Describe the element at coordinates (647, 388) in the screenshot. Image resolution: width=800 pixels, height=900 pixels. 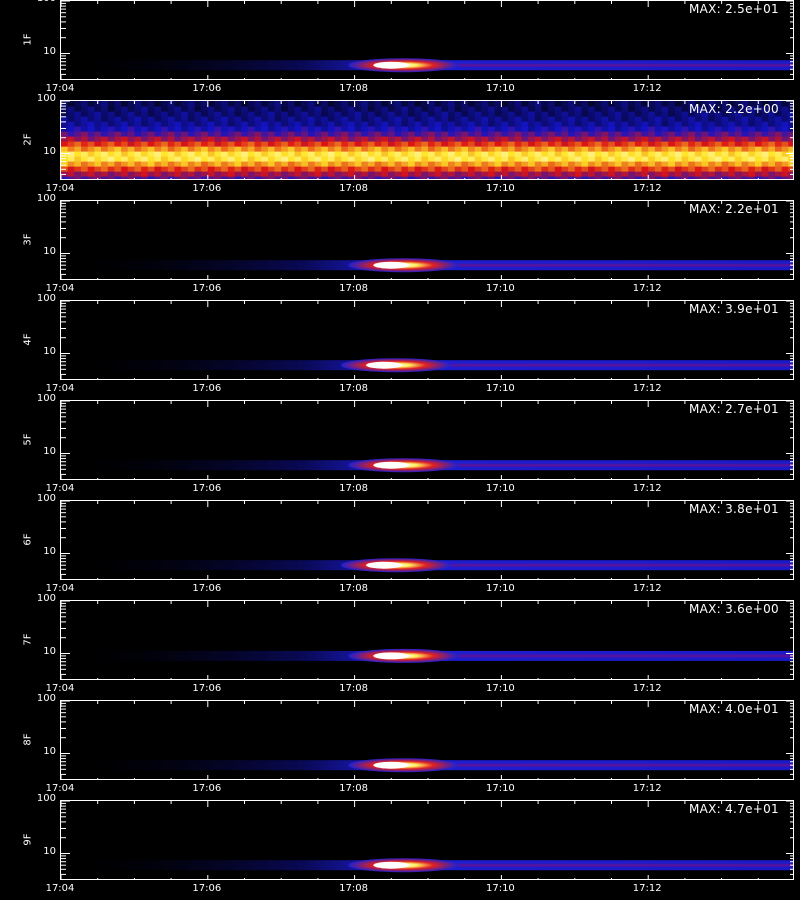
I see `x-tick-label: 17:12` at that location.